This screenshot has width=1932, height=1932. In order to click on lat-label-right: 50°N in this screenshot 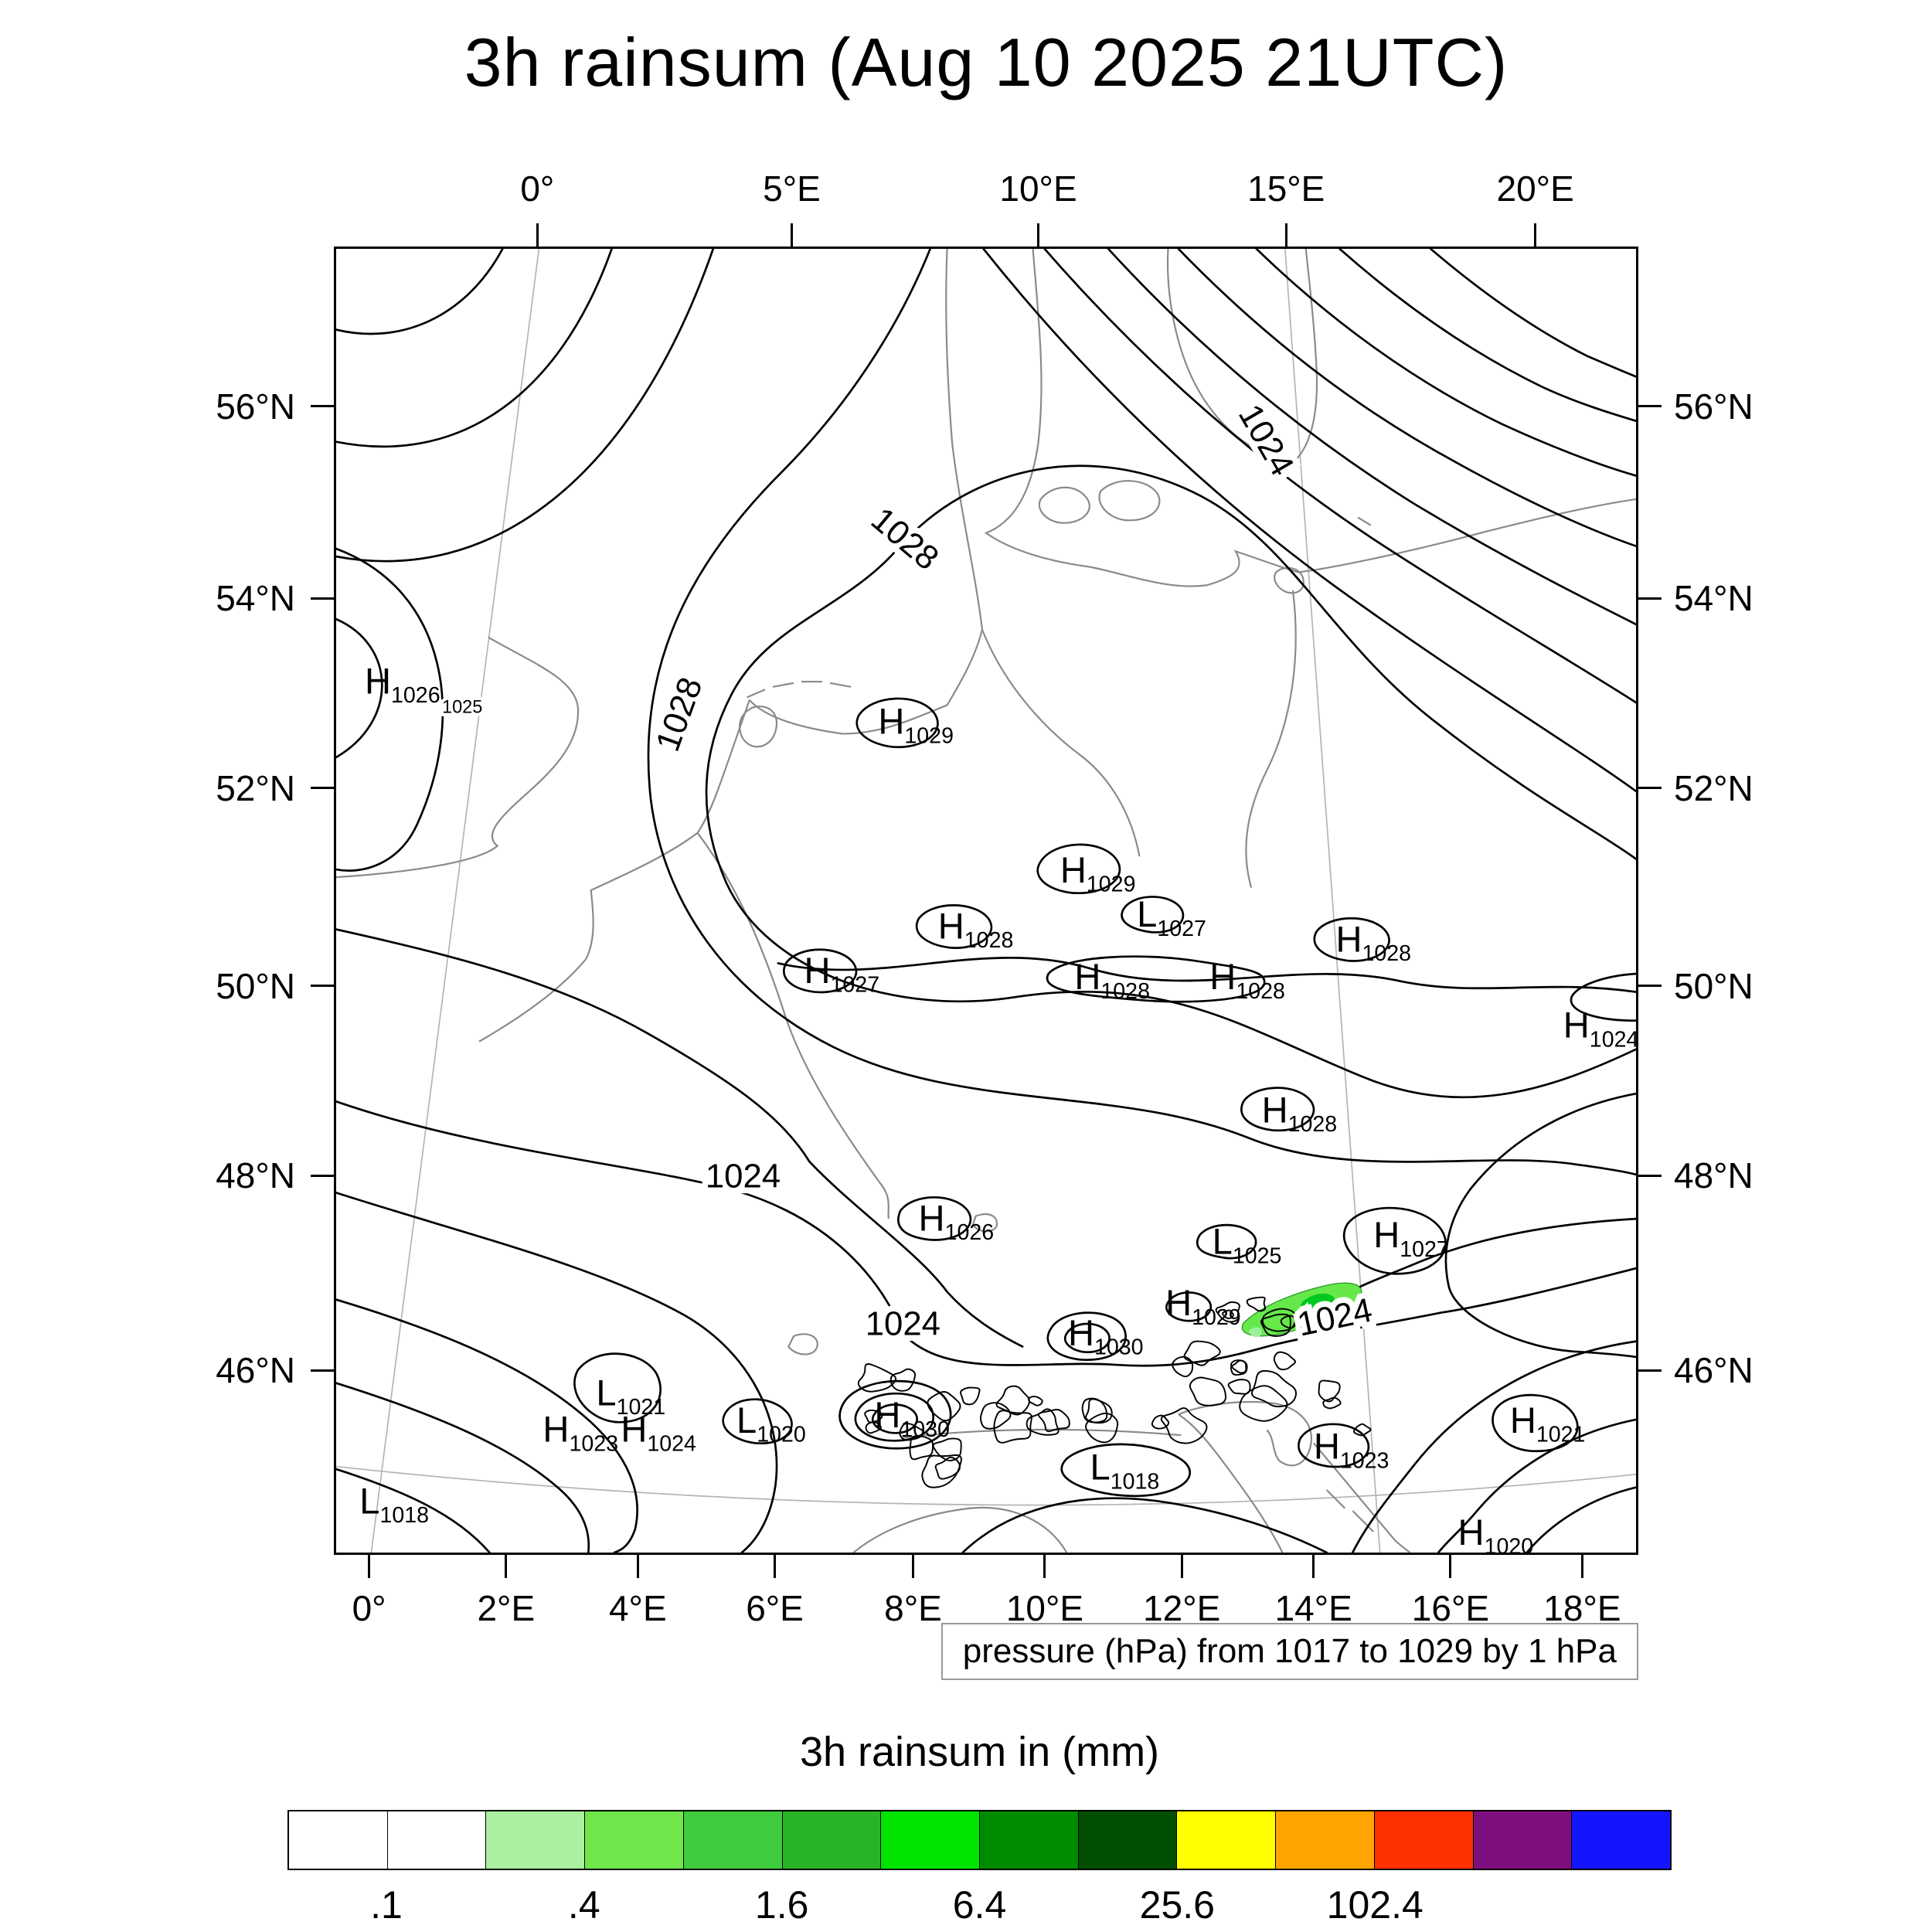, I will do `click(1714, 985)`.